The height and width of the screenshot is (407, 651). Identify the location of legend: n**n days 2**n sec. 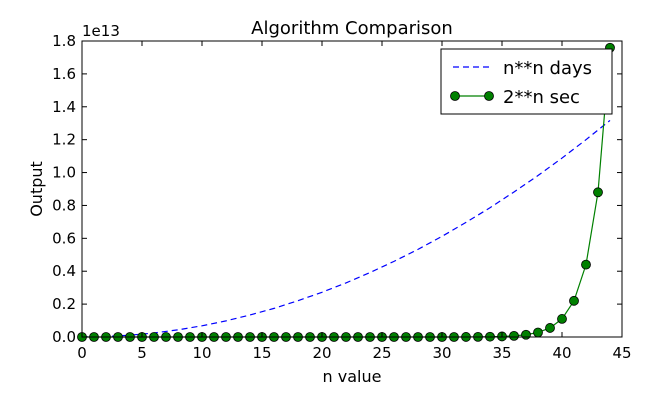
(526, 81).